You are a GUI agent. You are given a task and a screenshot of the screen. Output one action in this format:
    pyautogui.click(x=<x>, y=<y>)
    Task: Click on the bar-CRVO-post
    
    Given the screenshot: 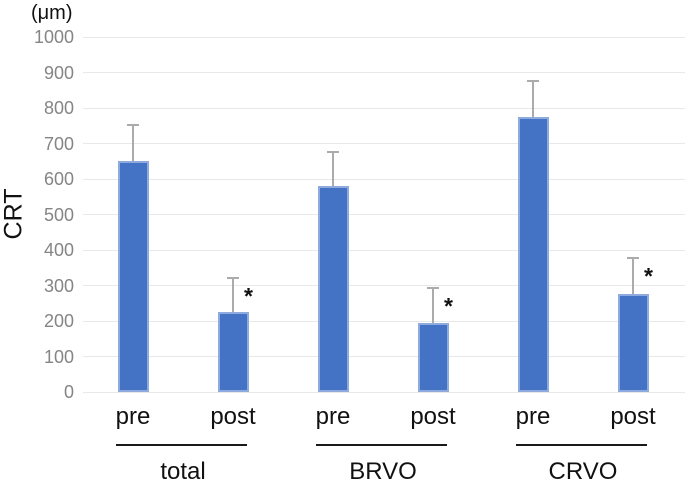 What is the action you would take?
    pyautogui.click(x=633, y=343)
    